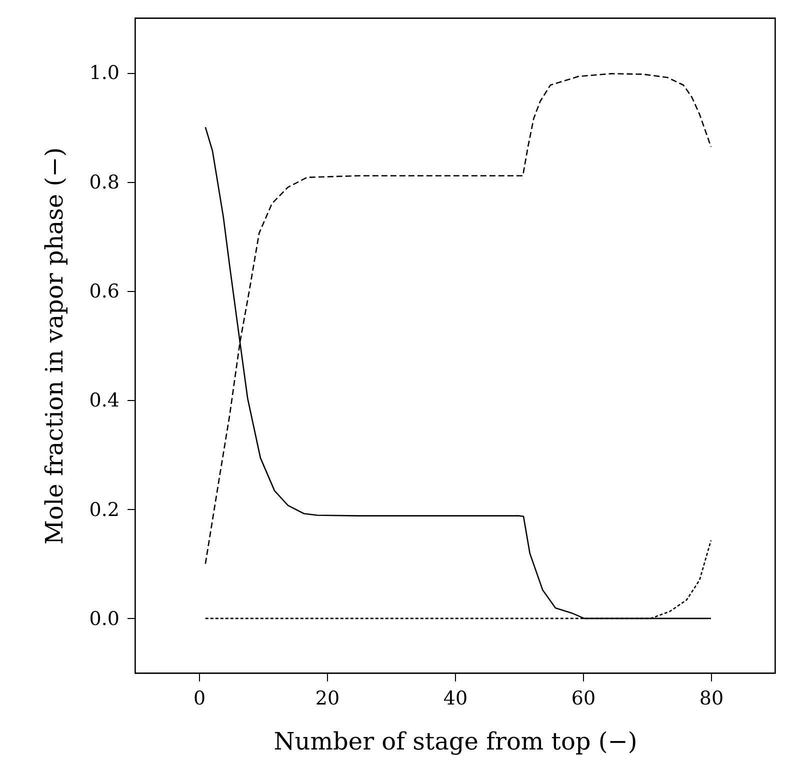  Describe the element at coordinates (104, 291) in the screenshot. I see `y-tick-label: 0.6` at that location.